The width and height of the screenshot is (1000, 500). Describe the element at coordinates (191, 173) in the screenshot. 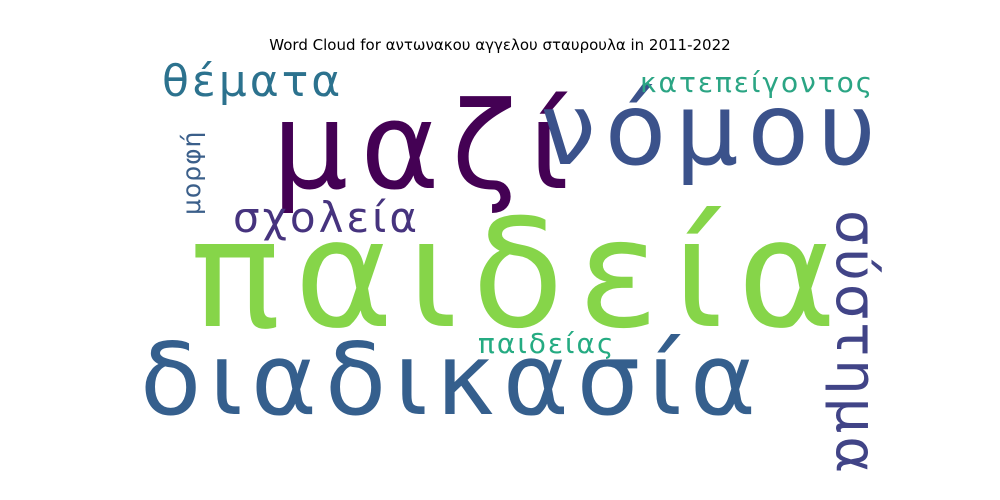

I see `word-8: μορφή` at that location.